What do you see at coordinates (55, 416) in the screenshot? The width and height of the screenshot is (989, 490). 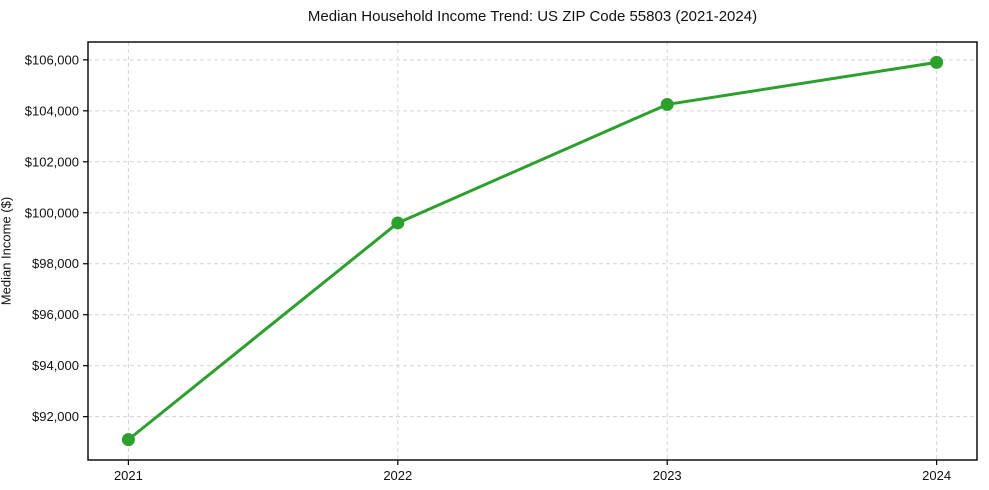 I see `y-tick-label: $92,000` at bounding box center [55, 416].